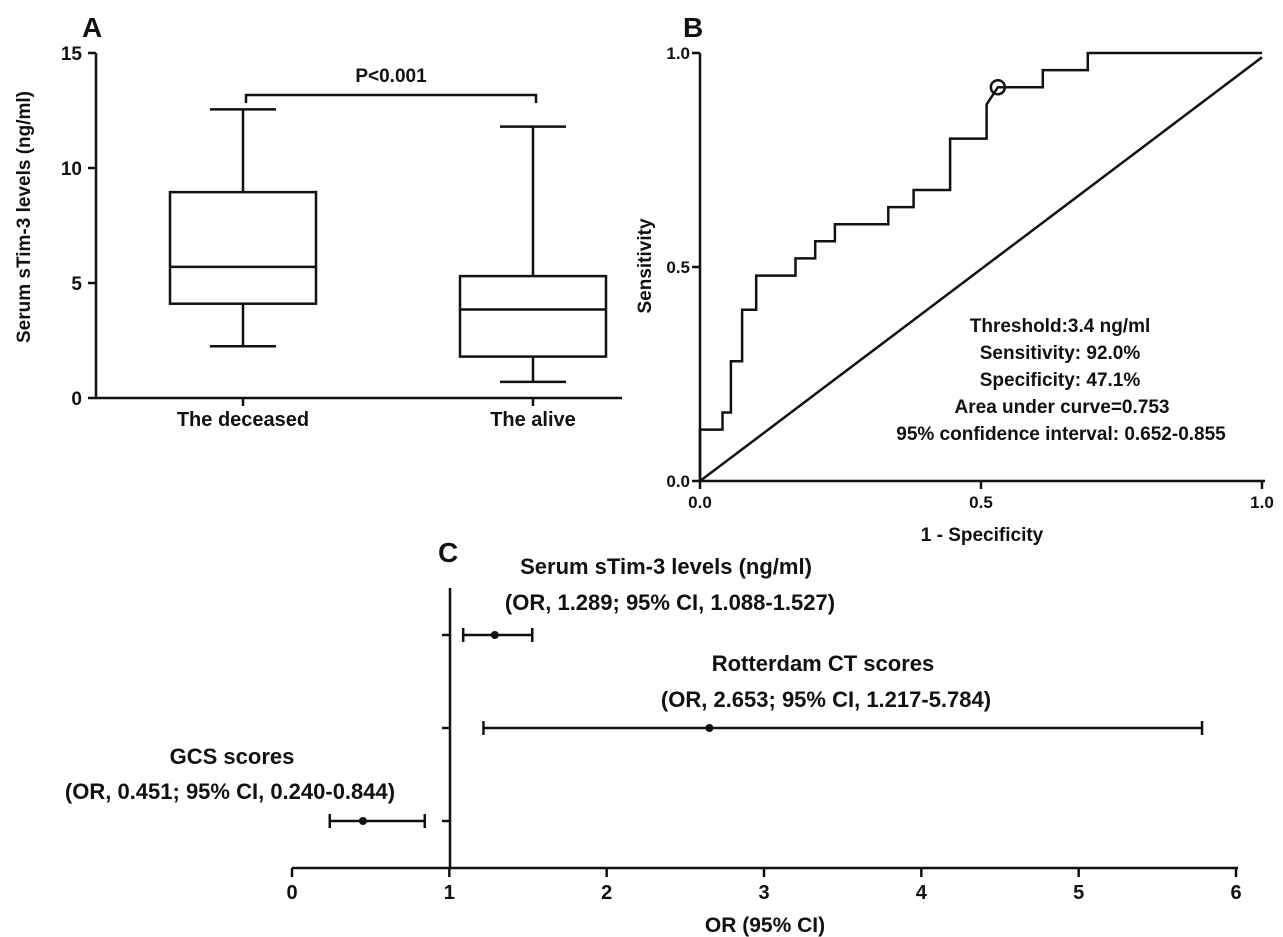 Image resolution: width=1283 pixels, height=937 pixels. Describe the element at coordinates (449, 893) in the screenshot. I see `panel-c-x-tick-label: 1` at that location.